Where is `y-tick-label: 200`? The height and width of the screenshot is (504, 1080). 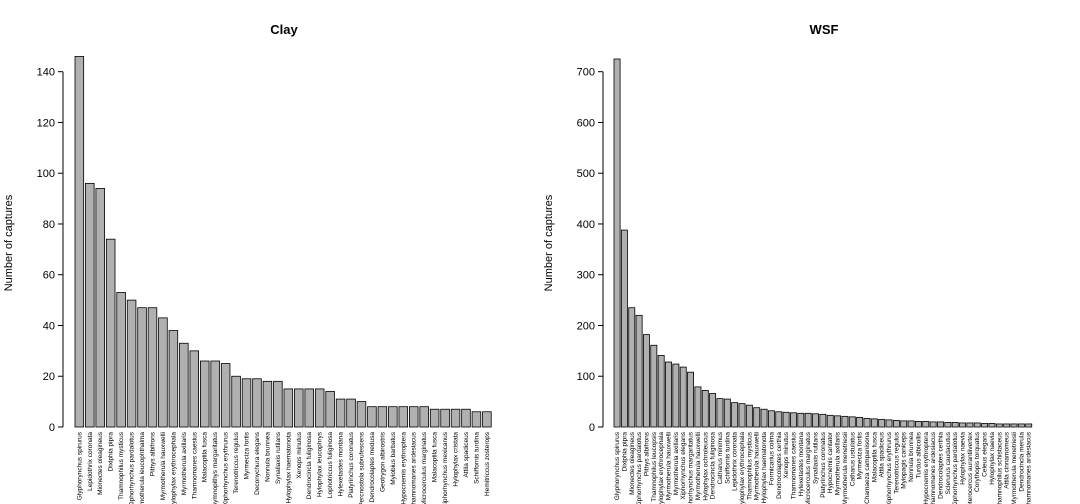 y-tick-label: 200 is located at coordinates (586, 326).